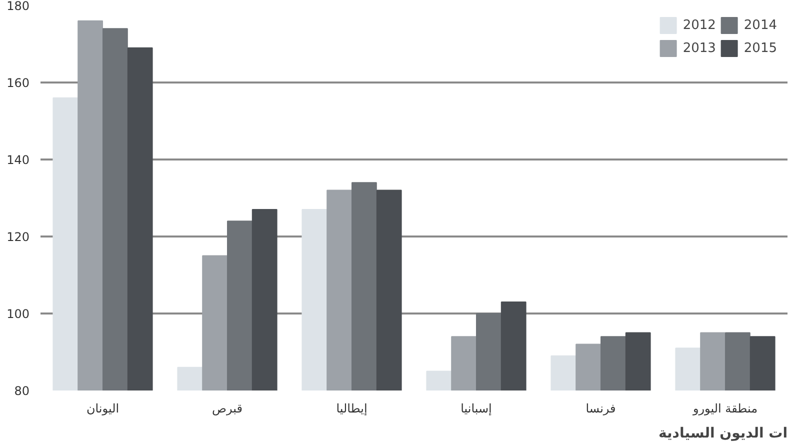 The image size is (792, 446). Describe the element at coordinates (18, 6) in the screenshot. I see `y-tick-label: 180` at that location.